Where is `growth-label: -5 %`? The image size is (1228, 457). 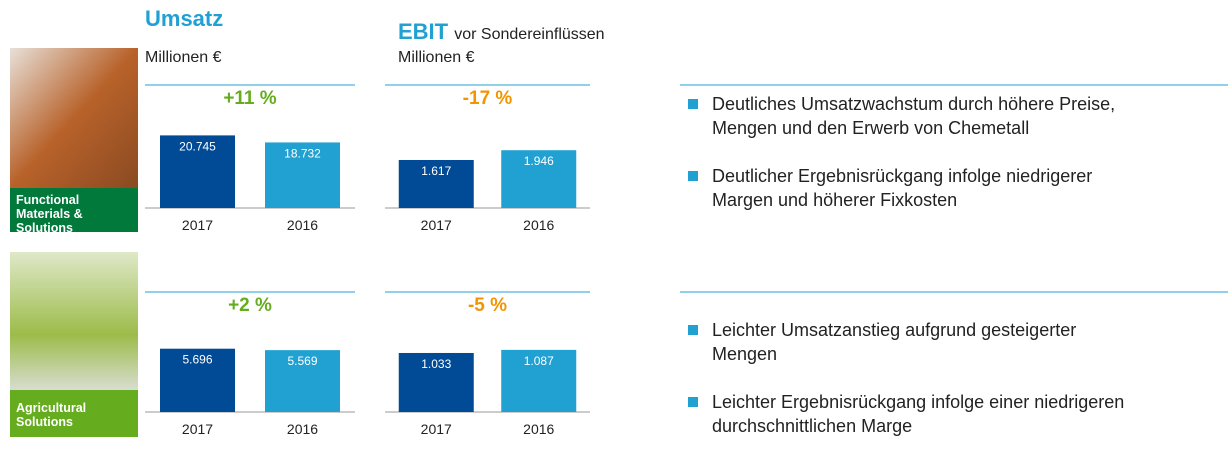
growth-label: -5 % is located at coordinates (487, 305).